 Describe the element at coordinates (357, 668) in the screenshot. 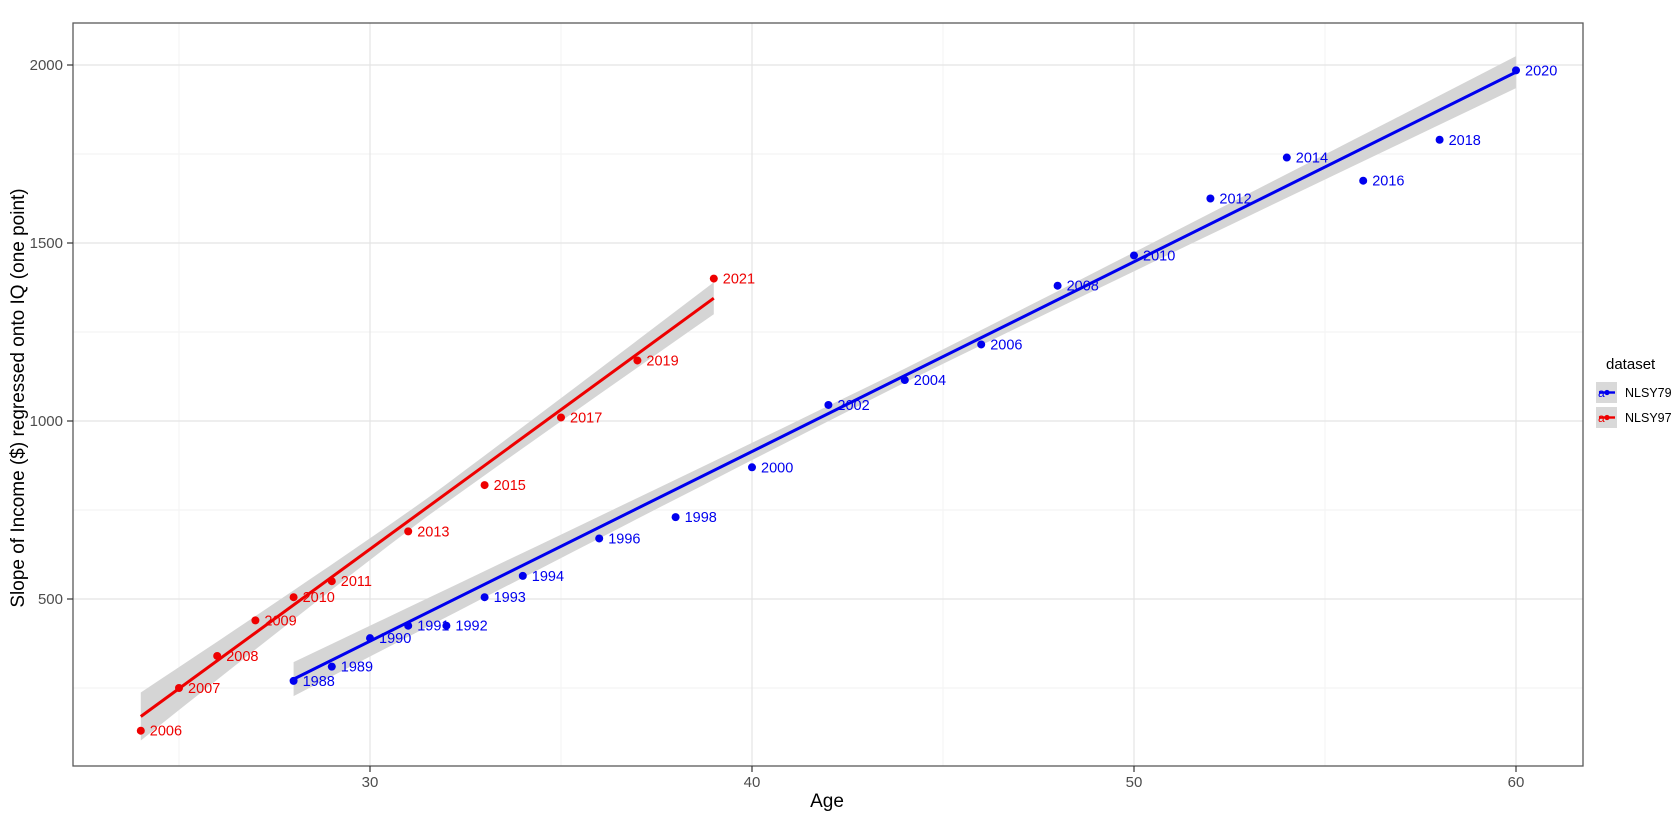

I see `point-label: 1989` at that location.